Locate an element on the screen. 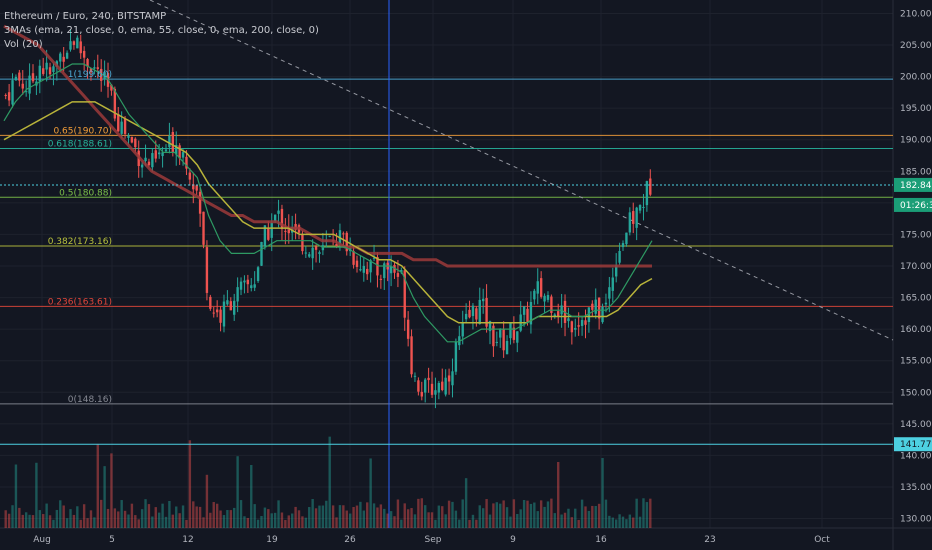  symbol-title: Ethereum / Euro, 240, BITSTAMP is located at coordinates (85, 16).